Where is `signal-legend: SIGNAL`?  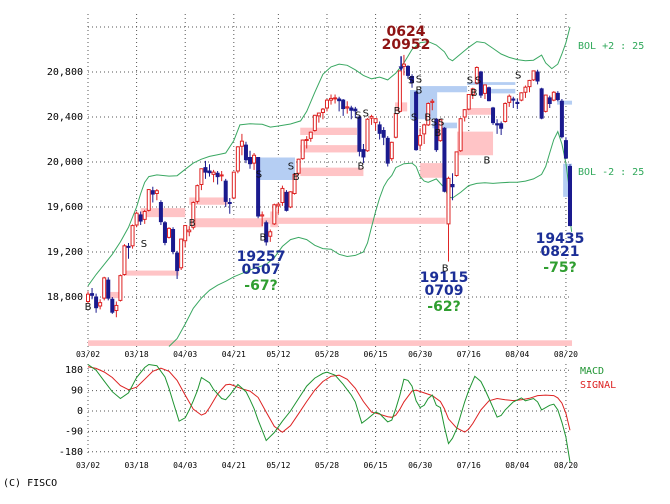
signal-legend: SIGNAL is located at coordinates (598, 385).